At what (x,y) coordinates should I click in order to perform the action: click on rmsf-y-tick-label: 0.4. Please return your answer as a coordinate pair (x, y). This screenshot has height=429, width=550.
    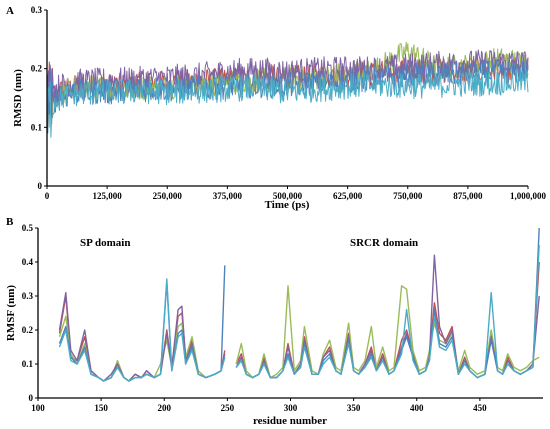
    Looking at the image, I should click on (28, 262).